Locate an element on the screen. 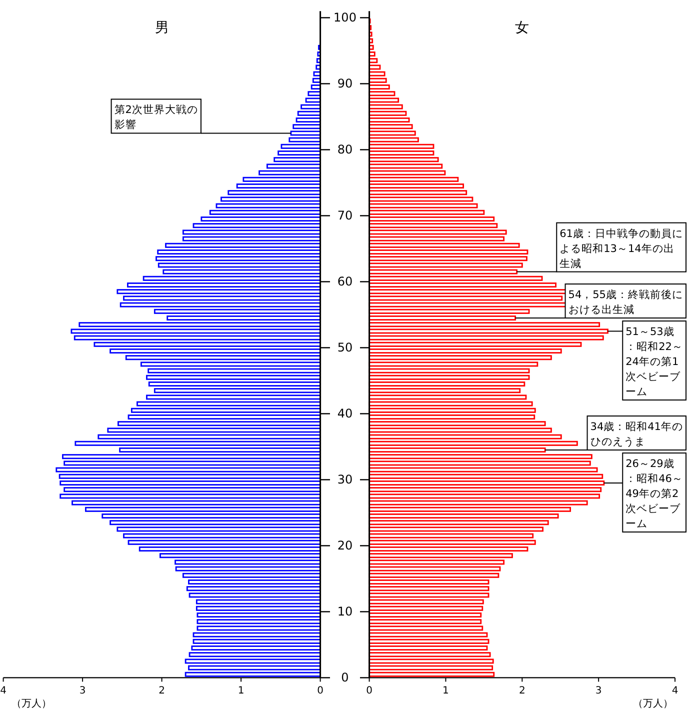  y-tick-label: 0 is located at coordinates (345, 677).